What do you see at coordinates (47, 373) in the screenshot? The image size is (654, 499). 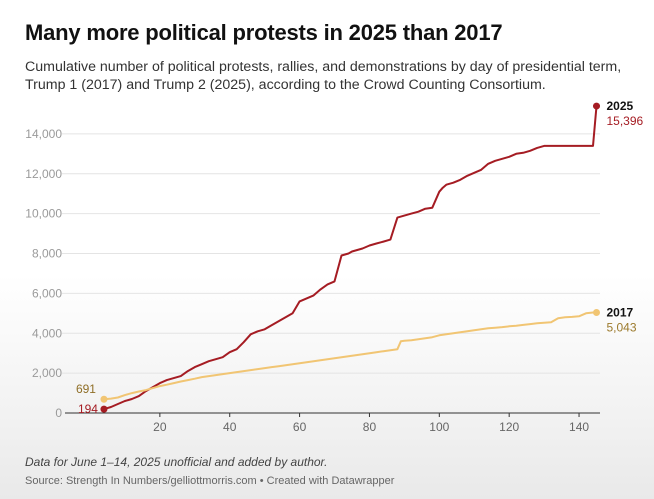 I see `y-tick-label: 2,000` at bounding box center [47, 373].